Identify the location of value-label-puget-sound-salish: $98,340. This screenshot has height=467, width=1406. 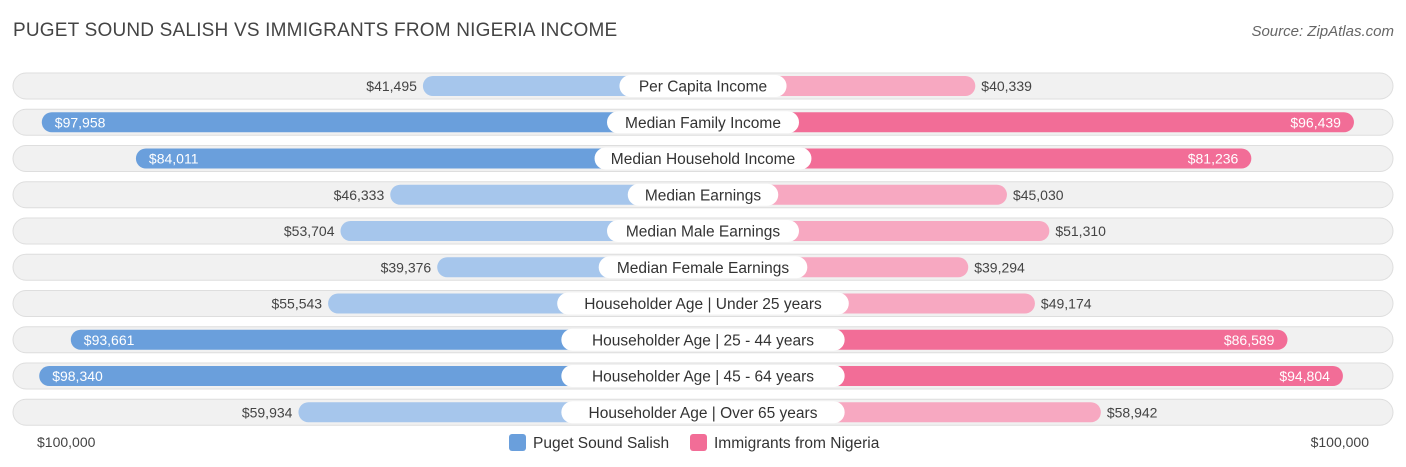
(77, 376).